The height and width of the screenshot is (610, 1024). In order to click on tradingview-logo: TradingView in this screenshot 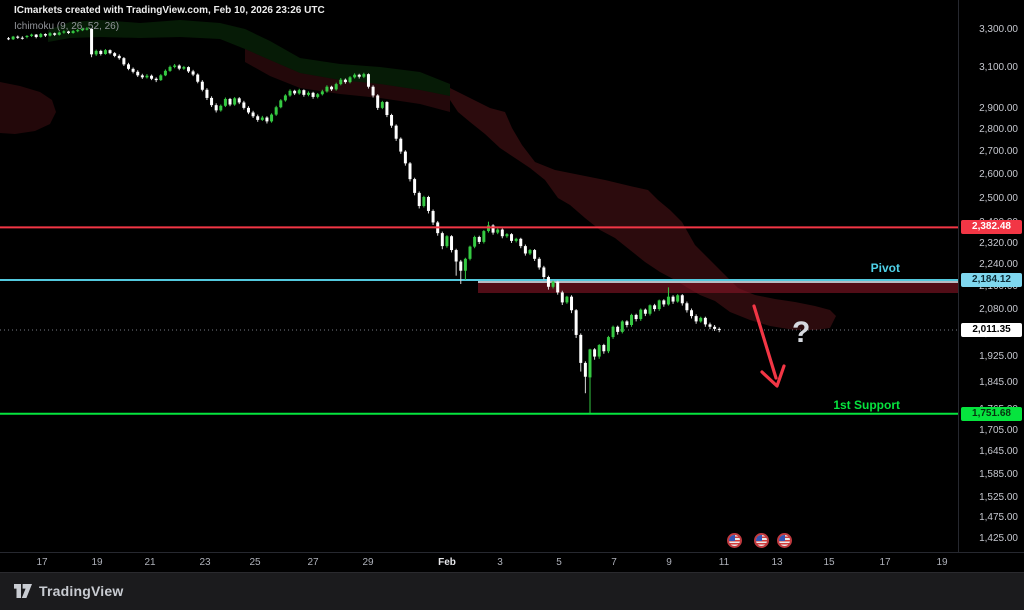, I will do `click(68, 591)`.